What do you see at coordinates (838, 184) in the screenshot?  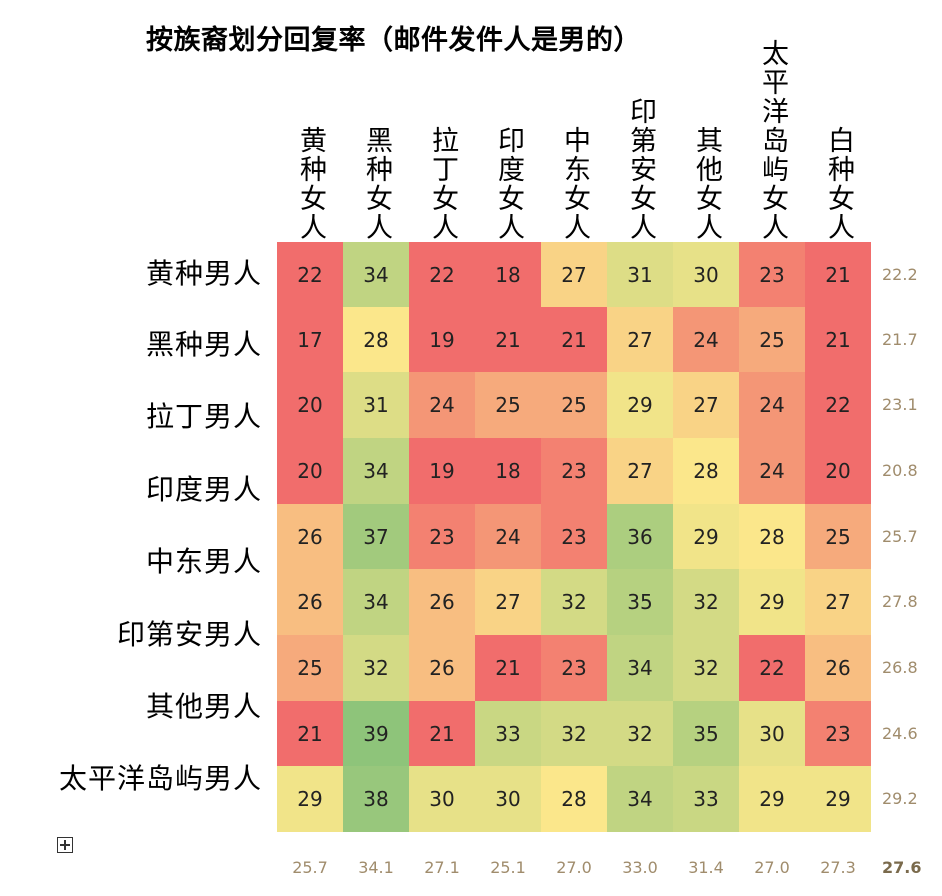 I see `column-label: 白种女人` at bounding box center [838, 184].